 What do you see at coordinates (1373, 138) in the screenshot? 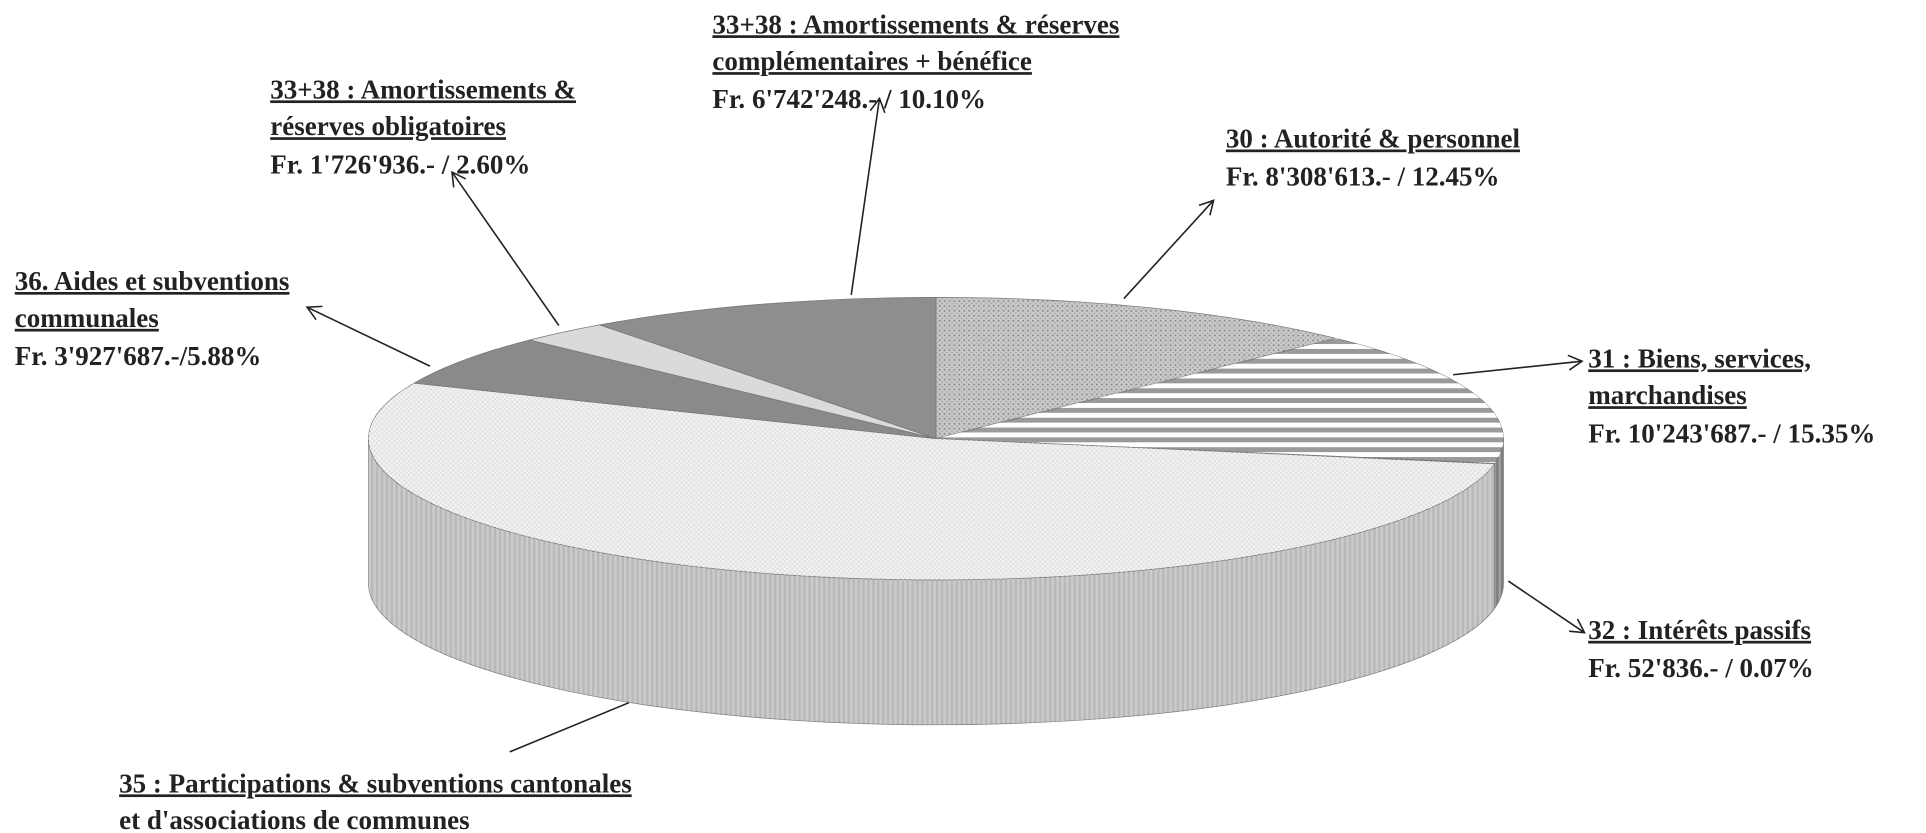
I see `category-label: 30 : Autorité & personnel` at bounding box center [1373, 138].